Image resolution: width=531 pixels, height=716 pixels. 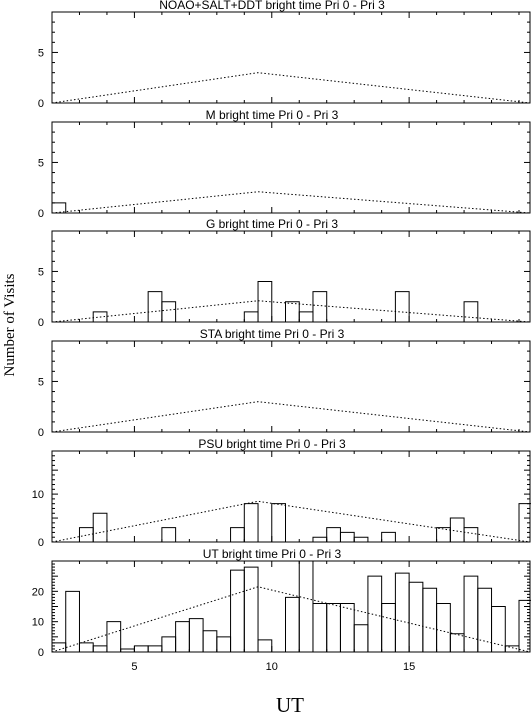 What do you see at coordinates (272, 334) in the screenshot?
I see `panel-title: STA bright time Pri 0 - Pri 3` at bounding box center [272, 334].